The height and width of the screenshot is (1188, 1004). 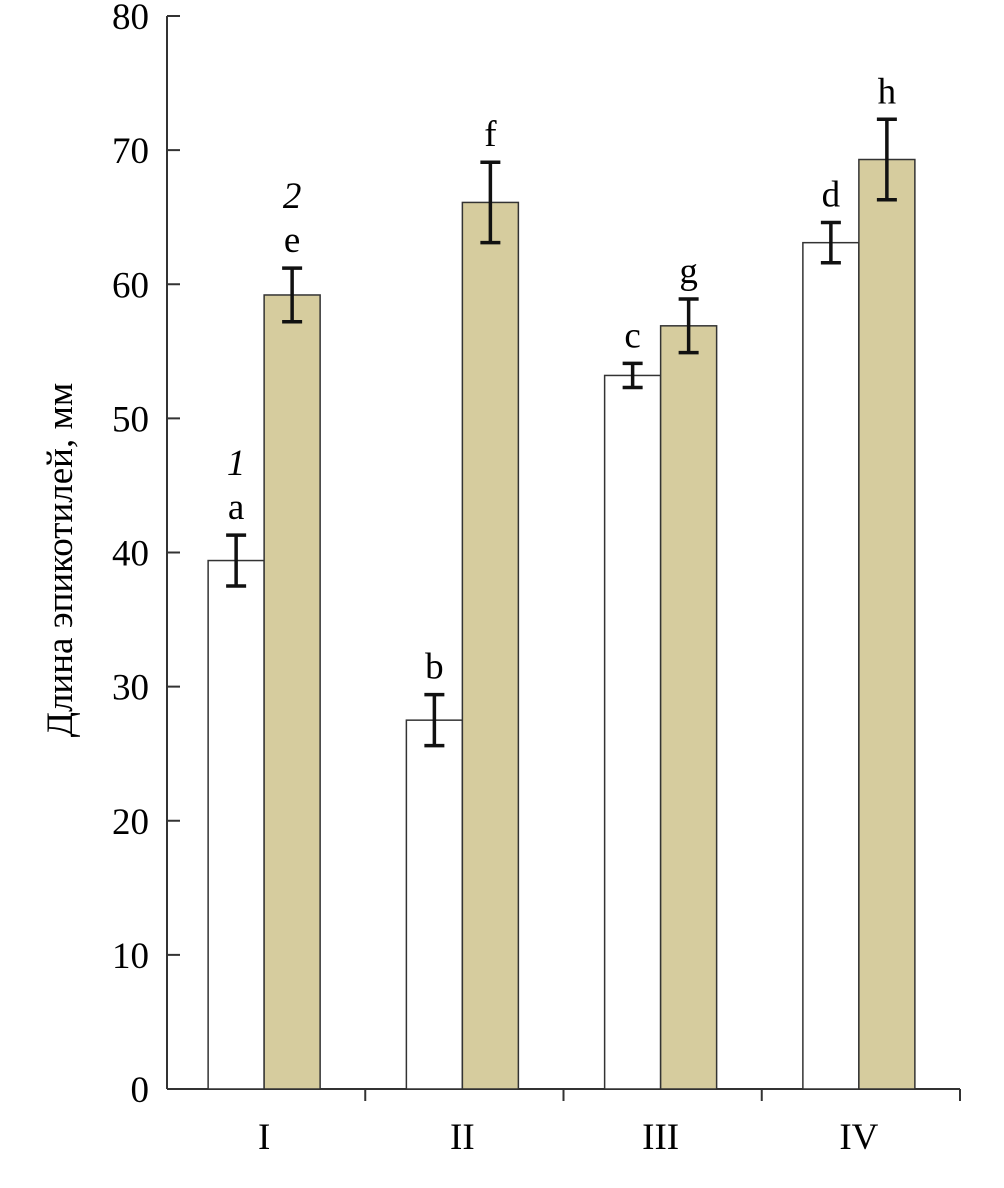 What do you see at coordinates (434, 667) in the screenshot?
I see `significance-letter: b` at bounding box center [434, 667].